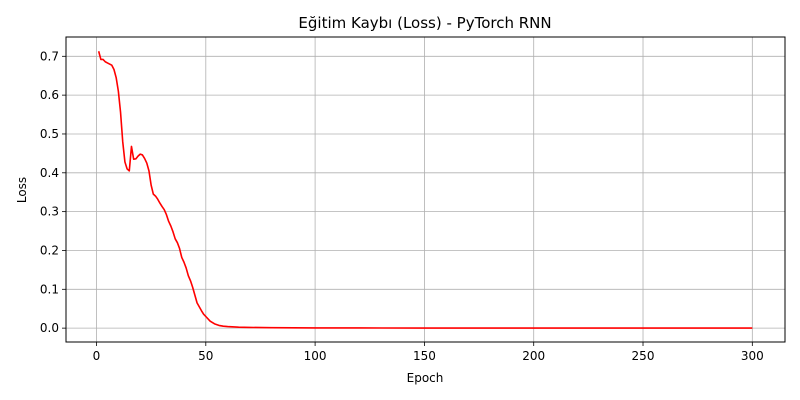  I want to click on y-tick-label: 0.5, so click(49, 134).